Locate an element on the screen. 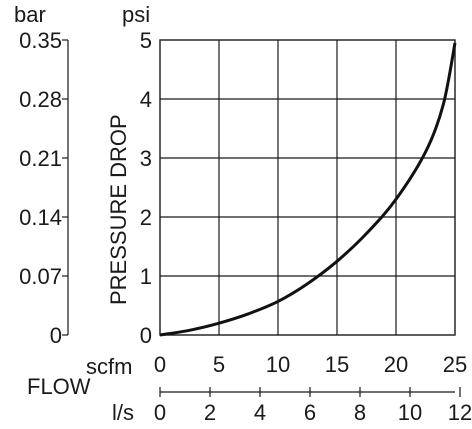 The width and height of the screenshot is (472, 429). psi-tick-label: 2 is located at coordinates (146, 217).